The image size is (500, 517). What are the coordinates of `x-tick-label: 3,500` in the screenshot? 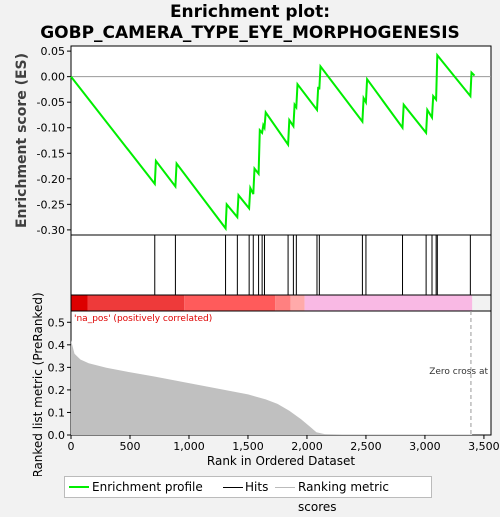 It's located at (484, 446).